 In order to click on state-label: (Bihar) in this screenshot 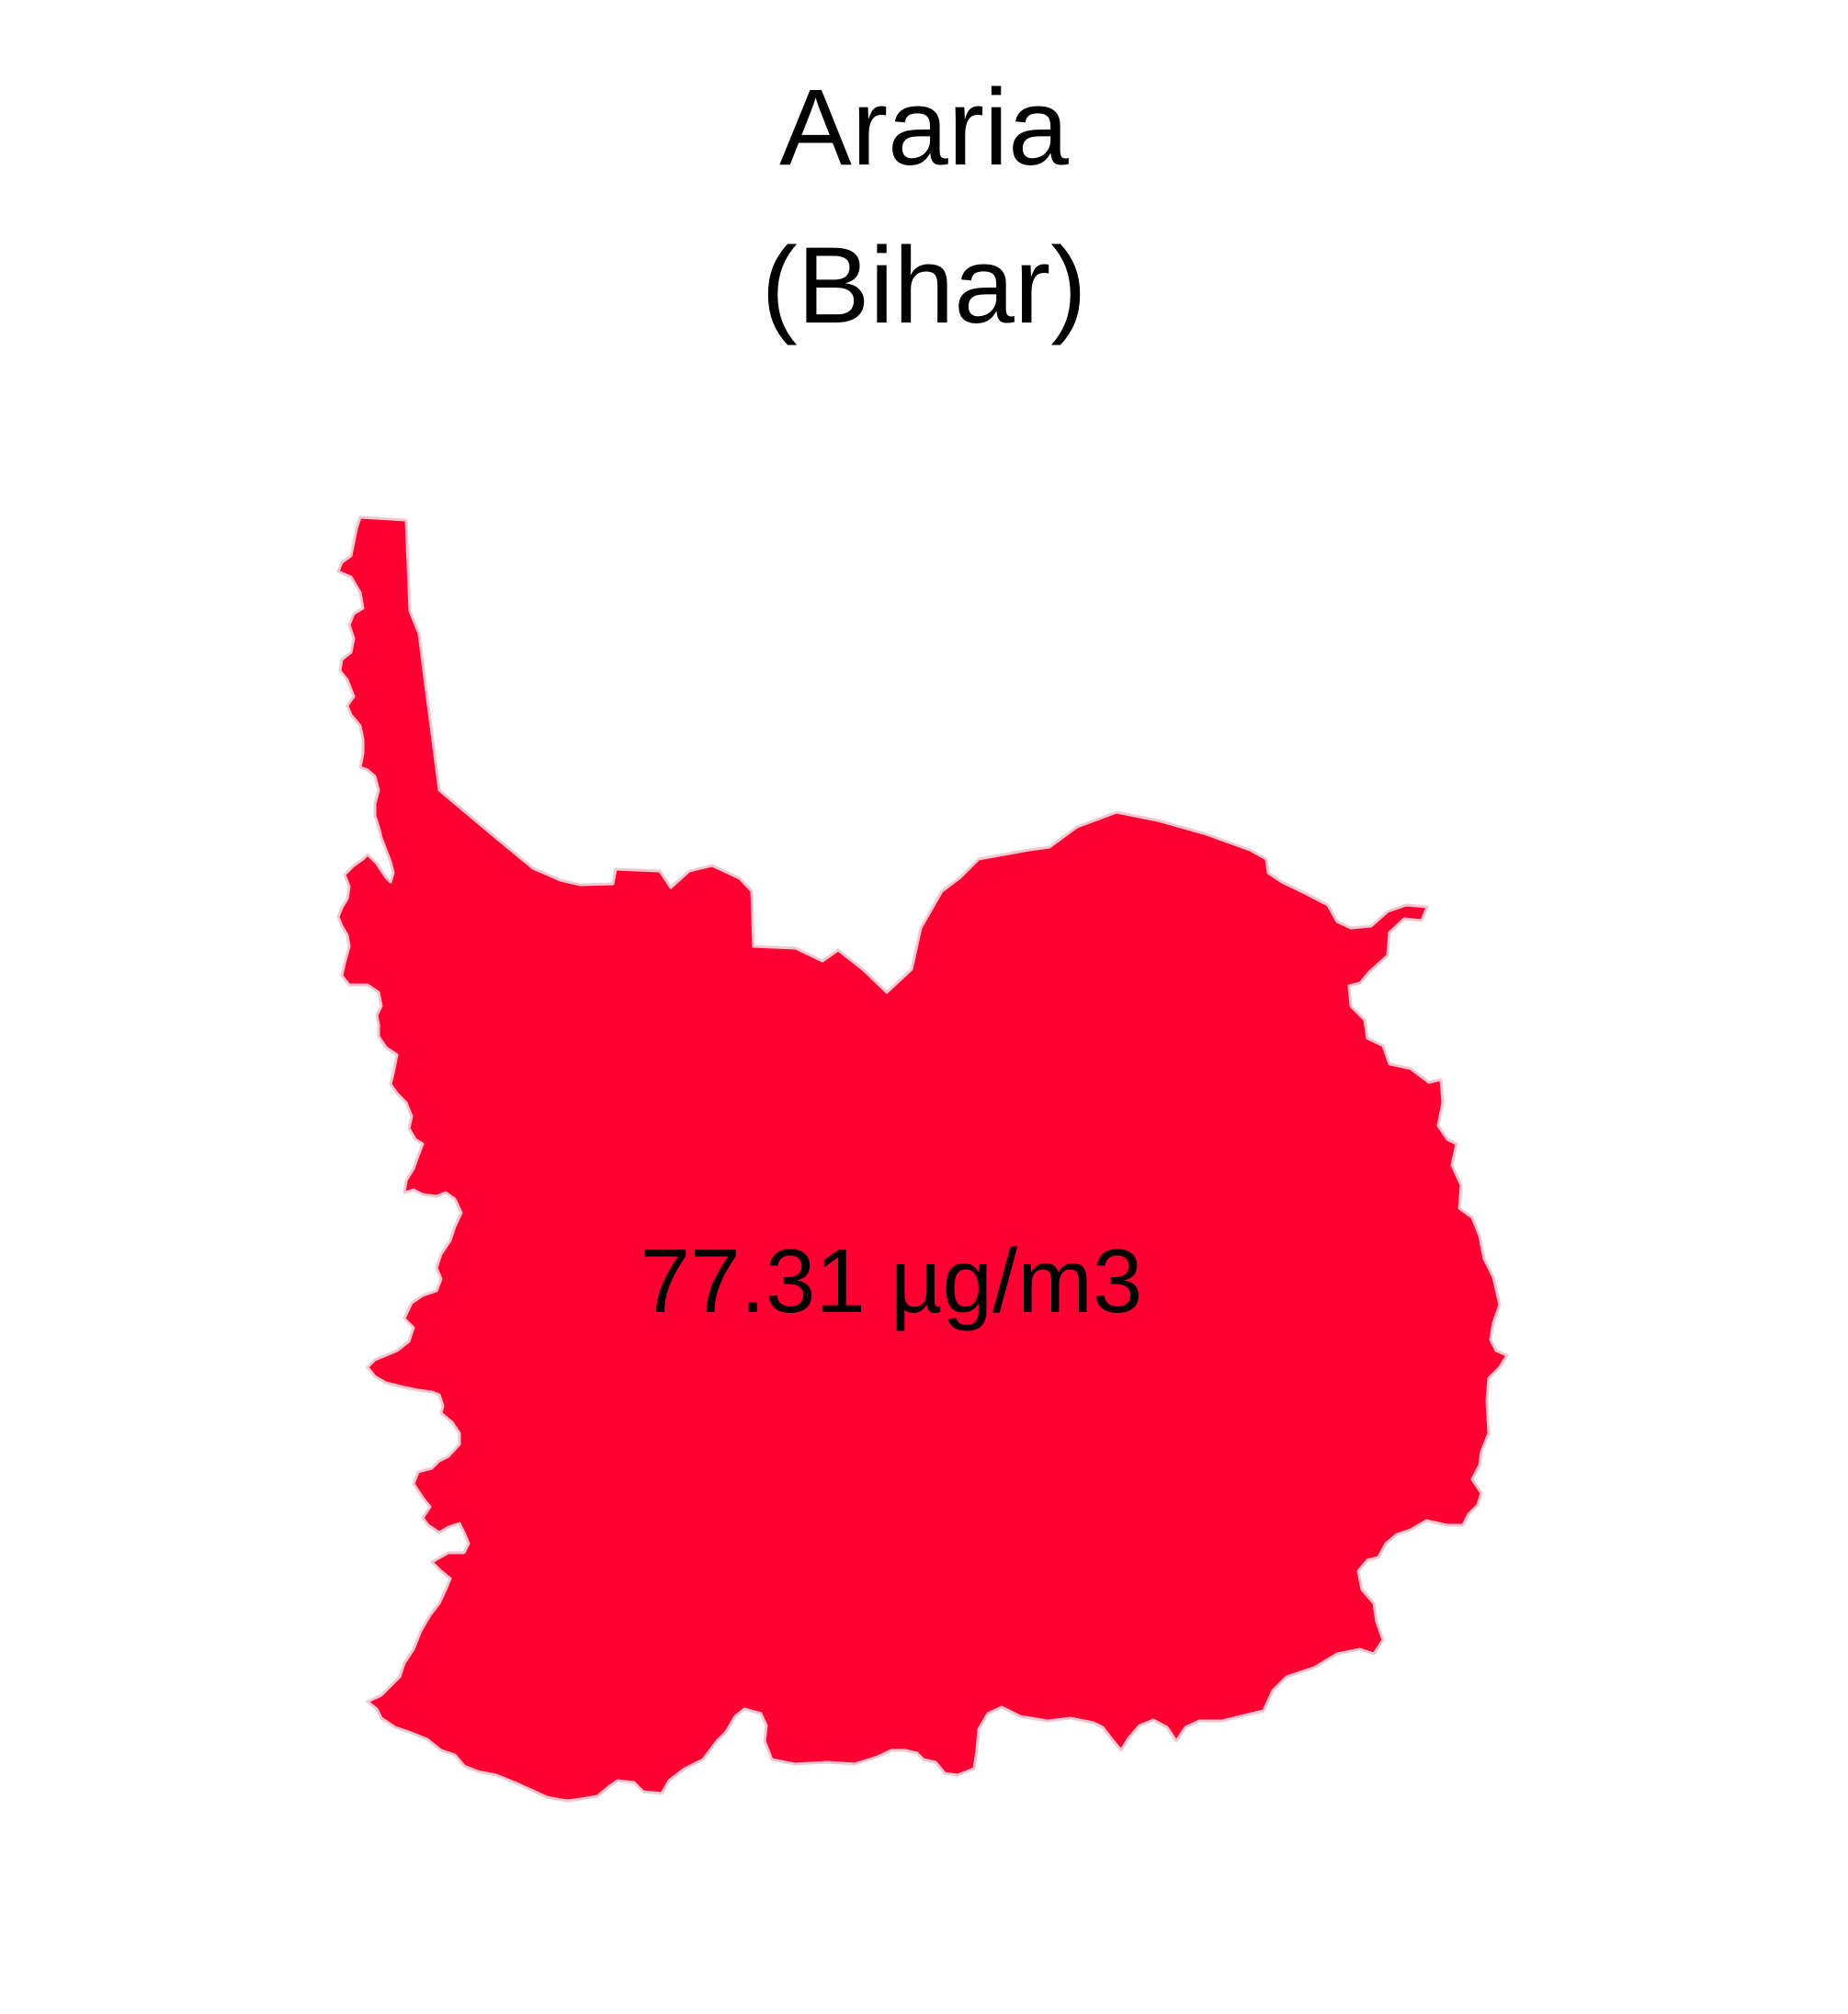, I will do `click(924, 285)`.